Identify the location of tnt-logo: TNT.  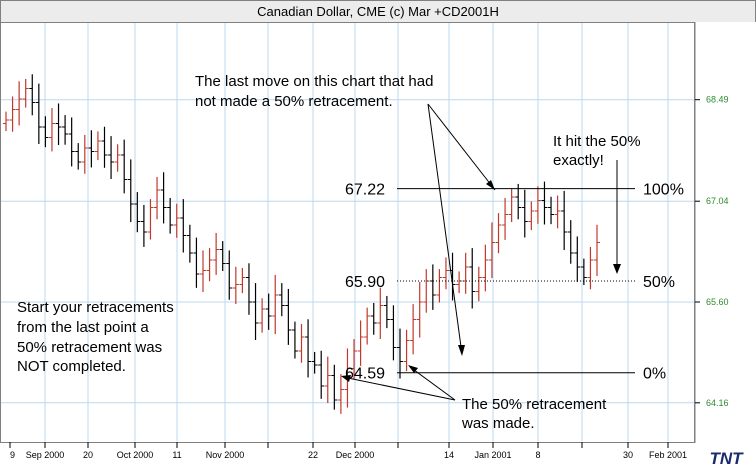
(726, 457).